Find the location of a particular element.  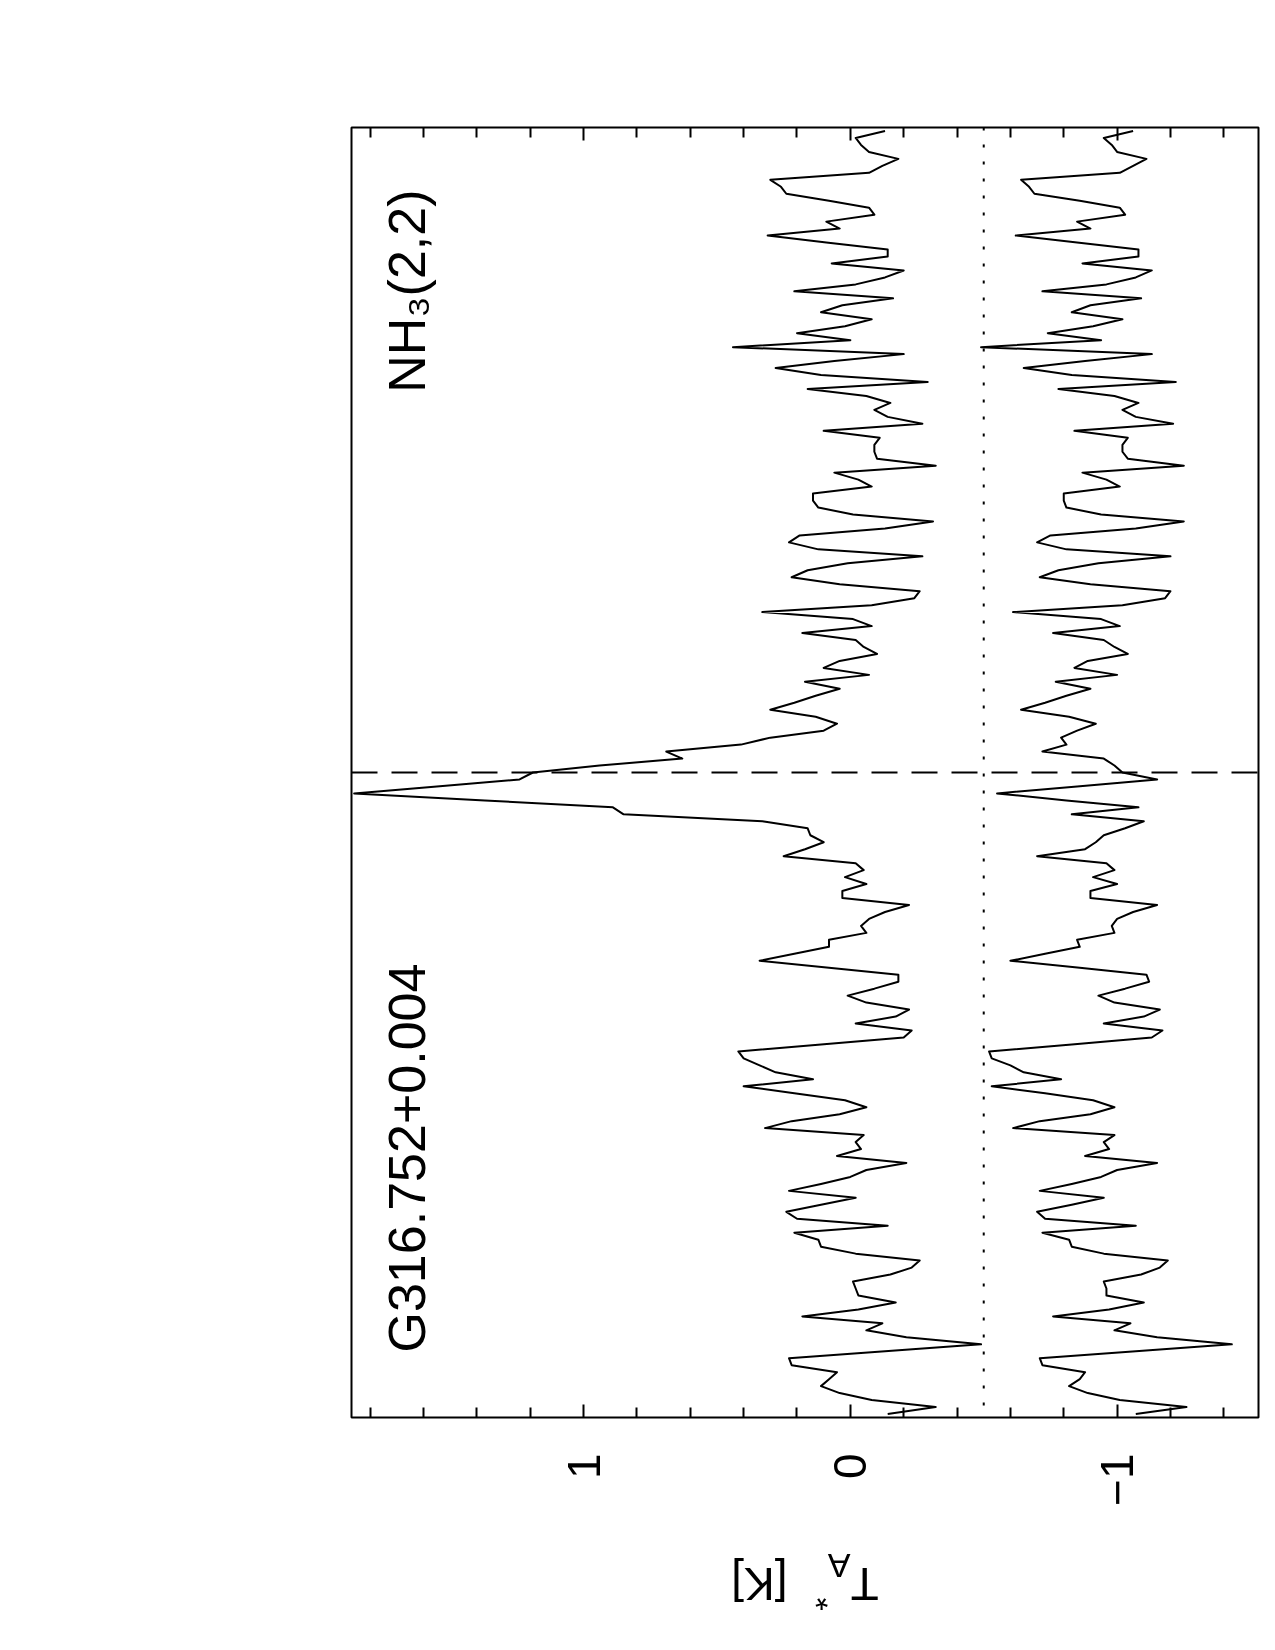

x-tick-label: −1 is located at coordinates (1117, 1479).